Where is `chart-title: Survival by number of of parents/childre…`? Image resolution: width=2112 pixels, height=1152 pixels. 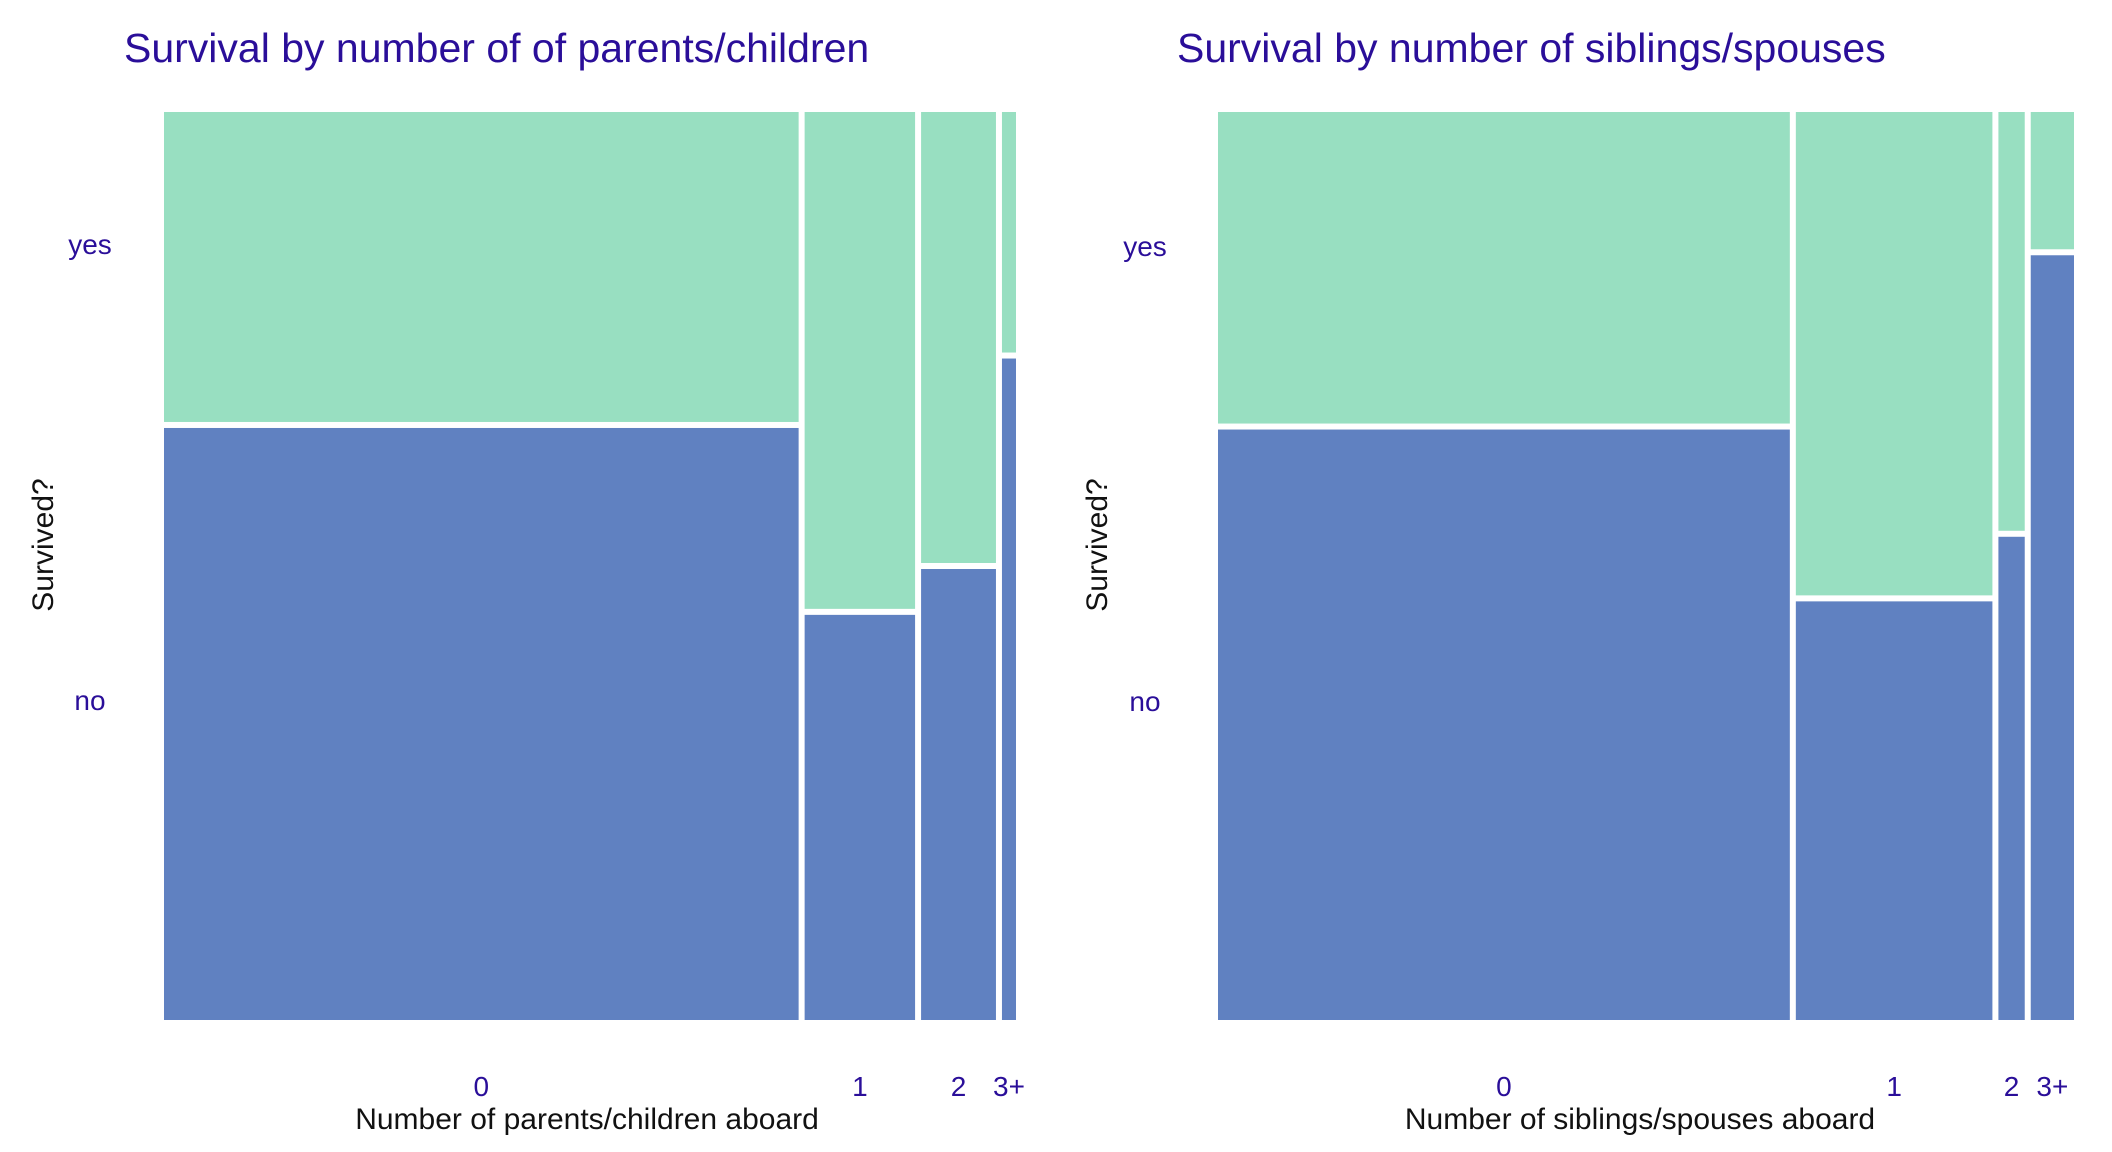 chart-title: Survival by number of of parents/childre… is located at coordinates (496, 48).